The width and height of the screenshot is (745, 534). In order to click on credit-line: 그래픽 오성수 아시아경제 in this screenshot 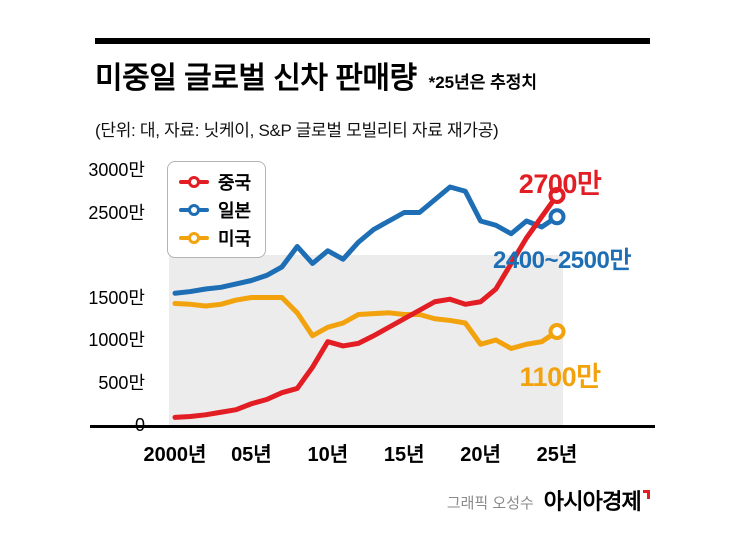, I will do `click(548, 501)`.